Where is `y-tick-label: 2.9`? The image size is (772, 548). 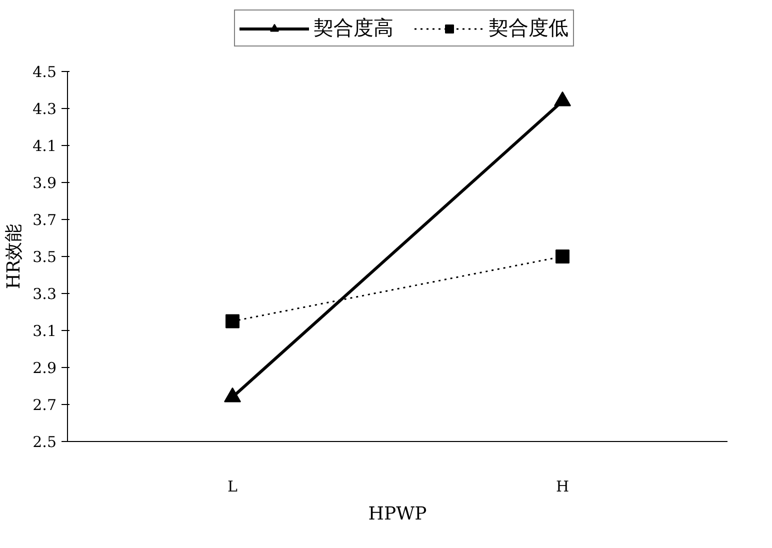 y-tick-label: 2.9 is located at coordinates (44, 368).